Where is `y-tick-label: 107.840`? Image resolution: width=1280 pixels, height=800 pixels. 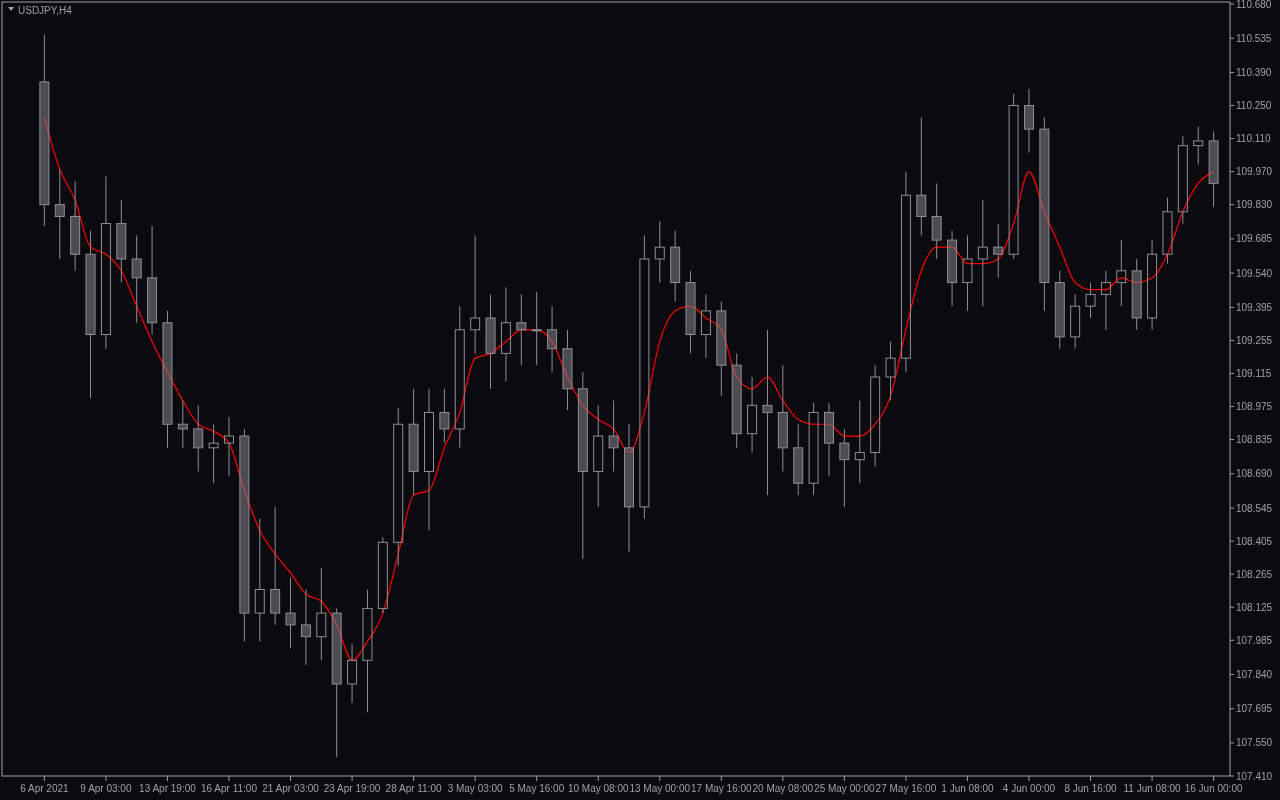
y-tick-label: 107.840 is located at coordinates (1254, 674).